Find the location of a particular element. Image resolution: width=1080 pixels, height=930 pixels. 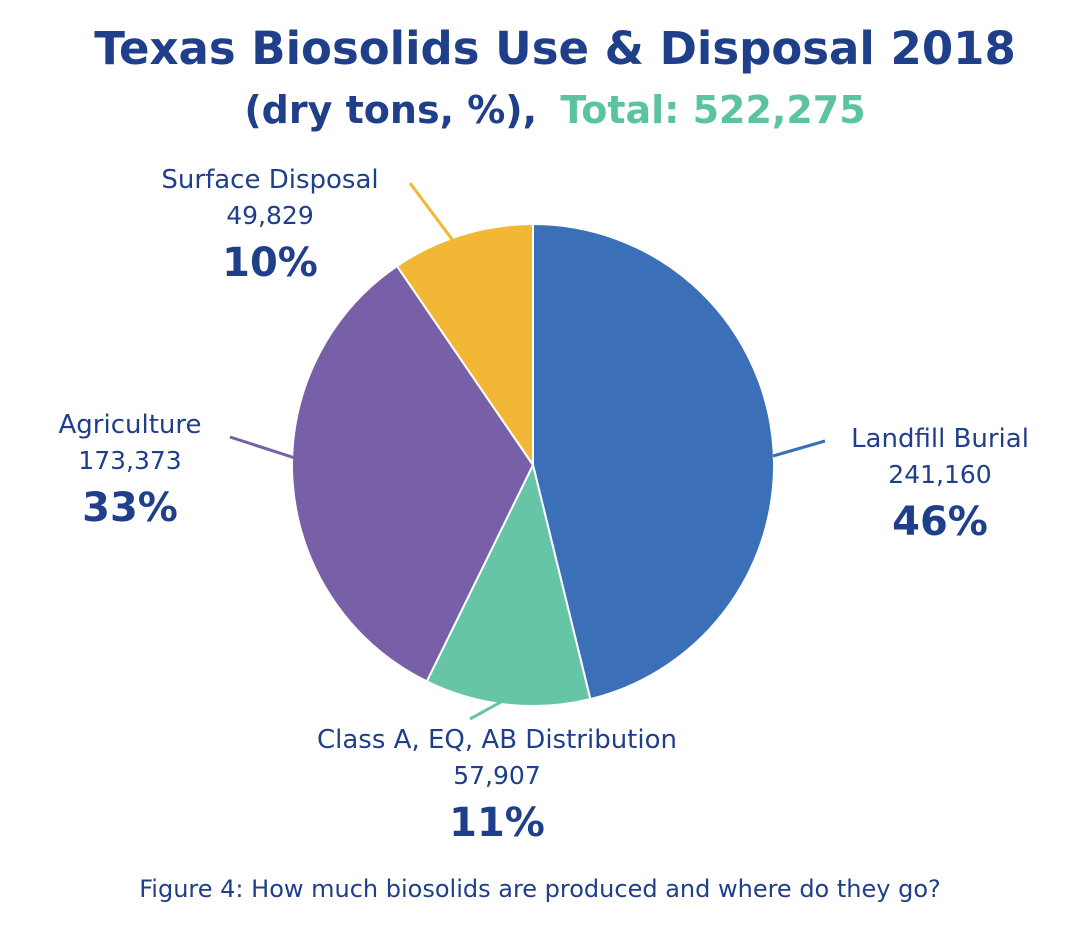

slice-value-label: 241,160 is located at coordinates (939, 474).